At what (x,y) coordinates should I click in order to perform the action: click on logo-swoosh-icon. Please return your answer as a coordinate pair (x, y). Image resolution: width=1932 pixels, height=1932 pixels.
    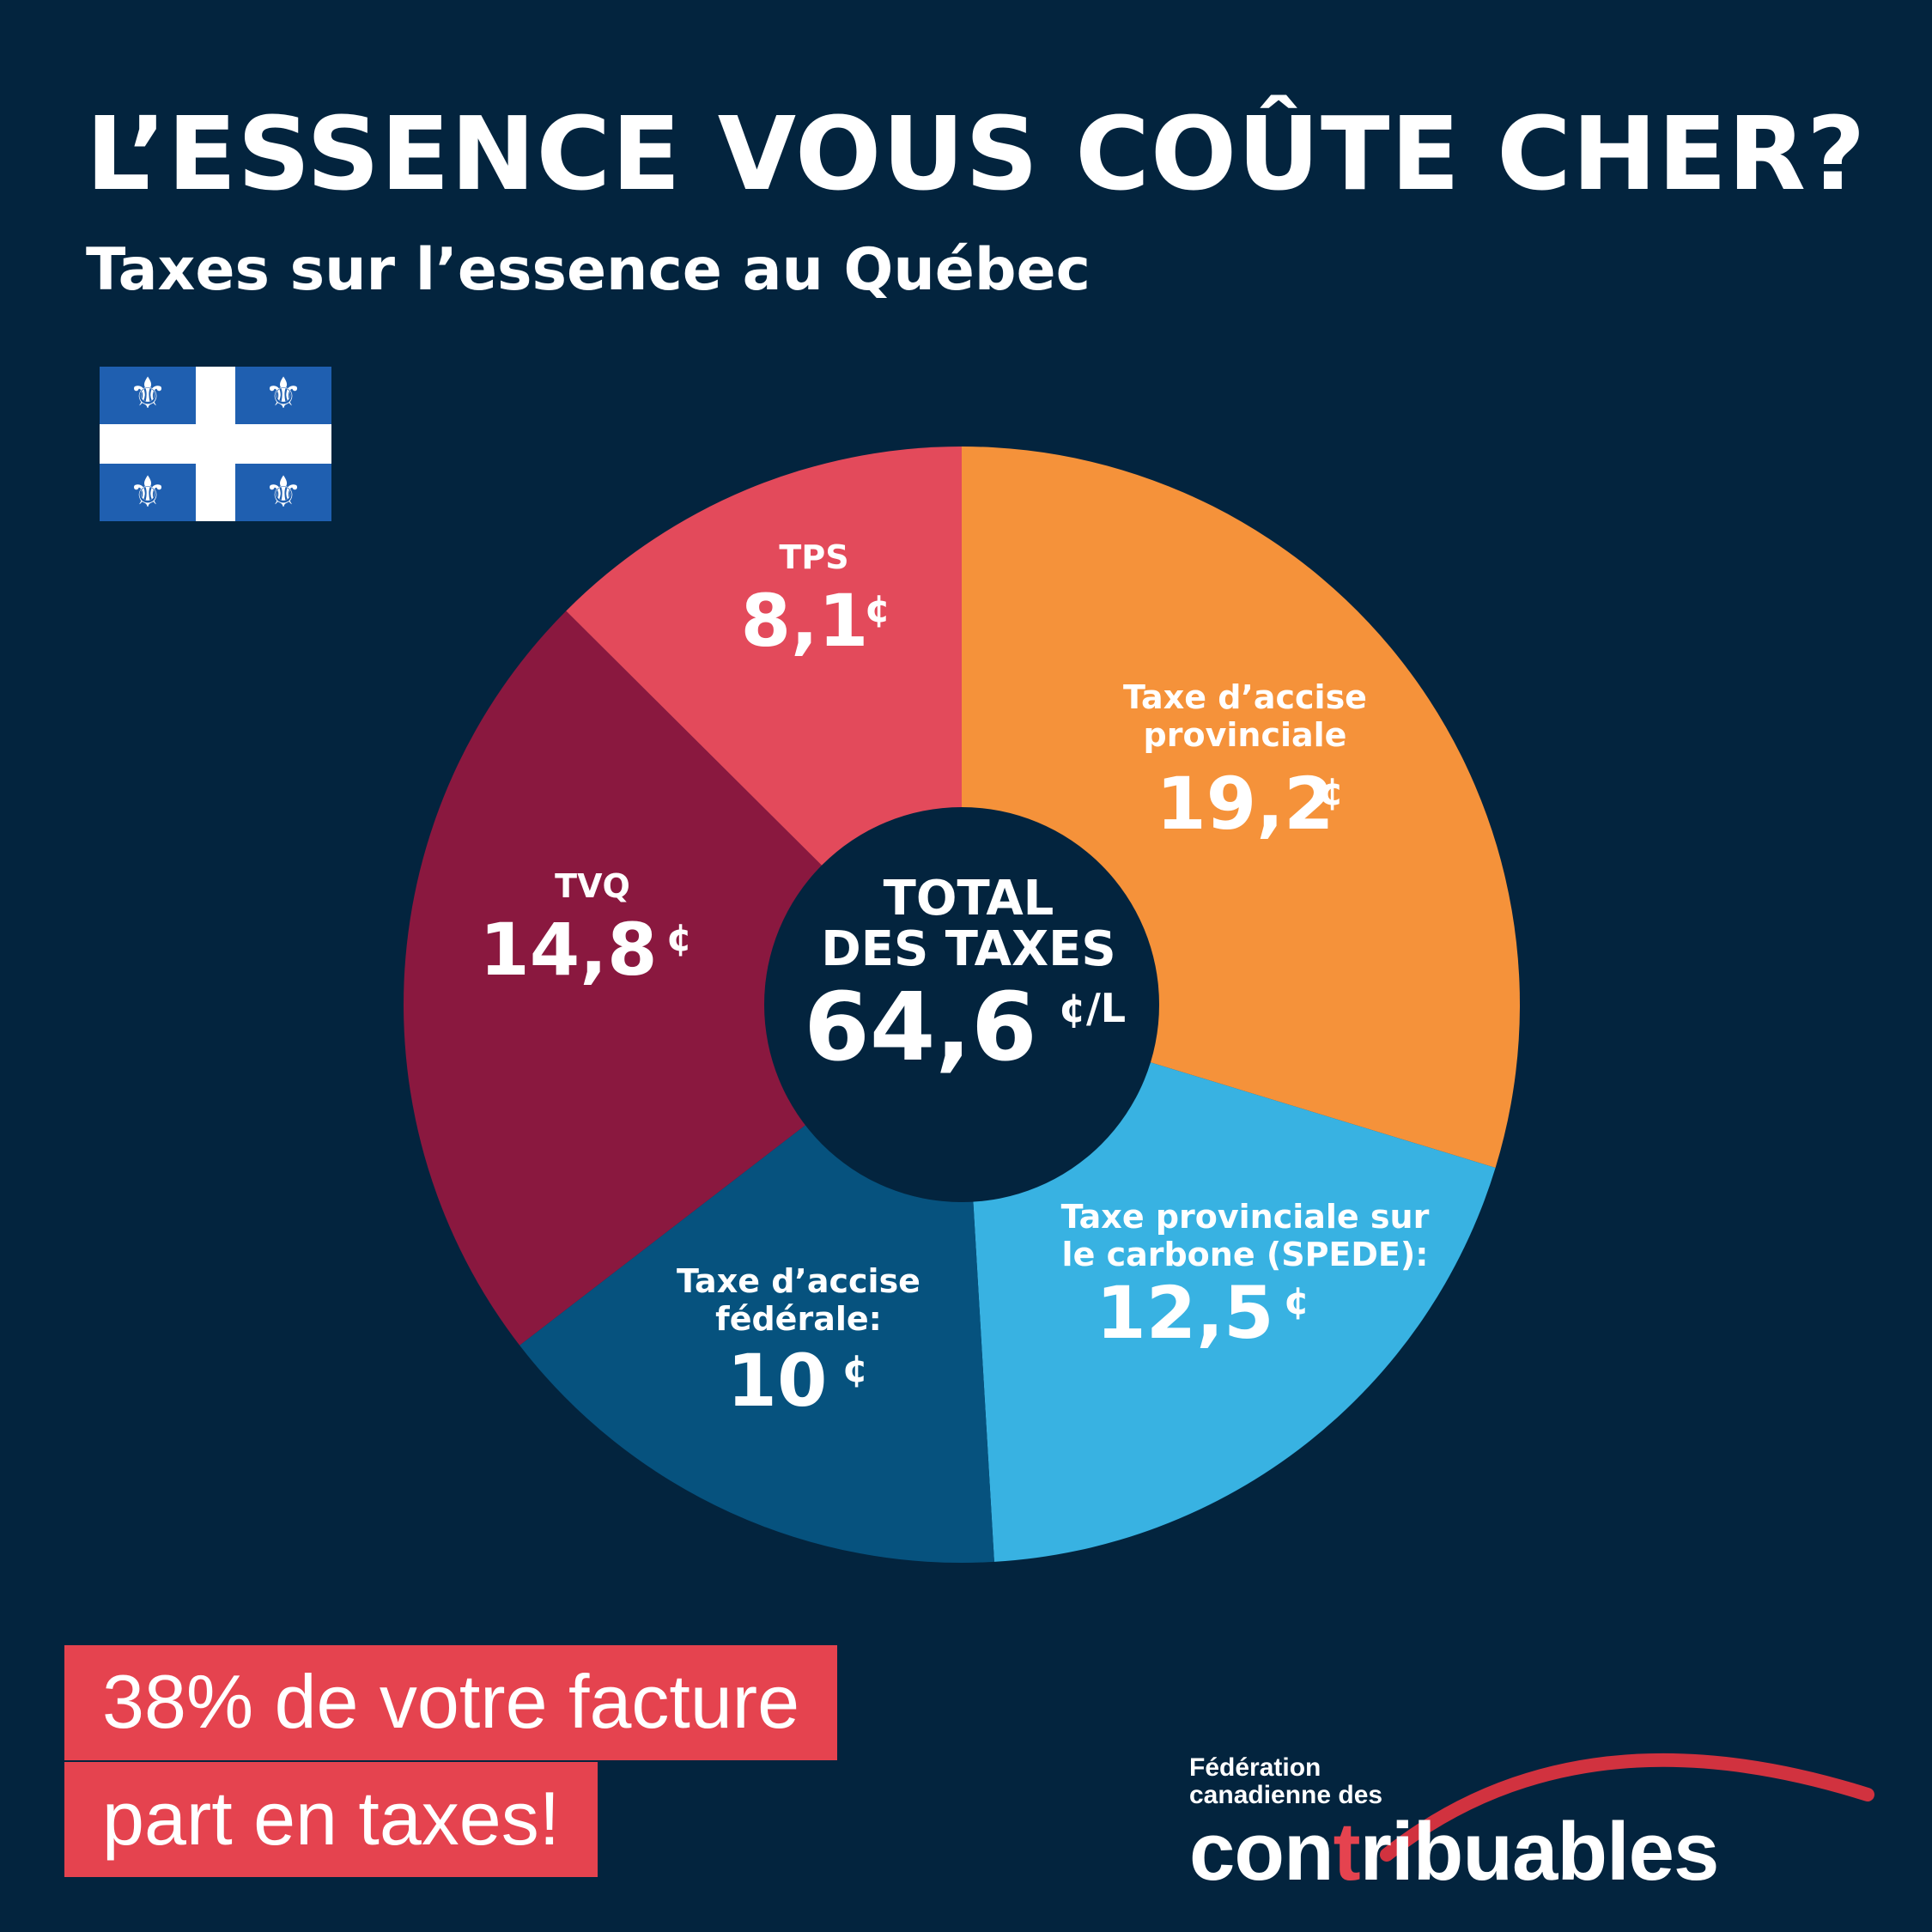
    Looking at the image, I should click on (1627, 1807).